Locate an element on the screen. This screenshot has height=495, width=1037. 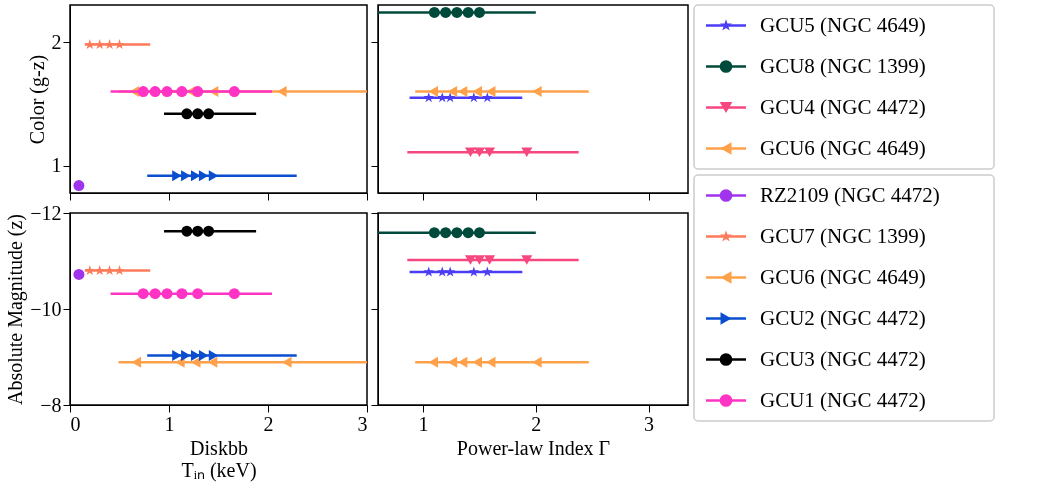
y-axis-title: Absolute Magnitude (z) is located at coordinates (16, 309).